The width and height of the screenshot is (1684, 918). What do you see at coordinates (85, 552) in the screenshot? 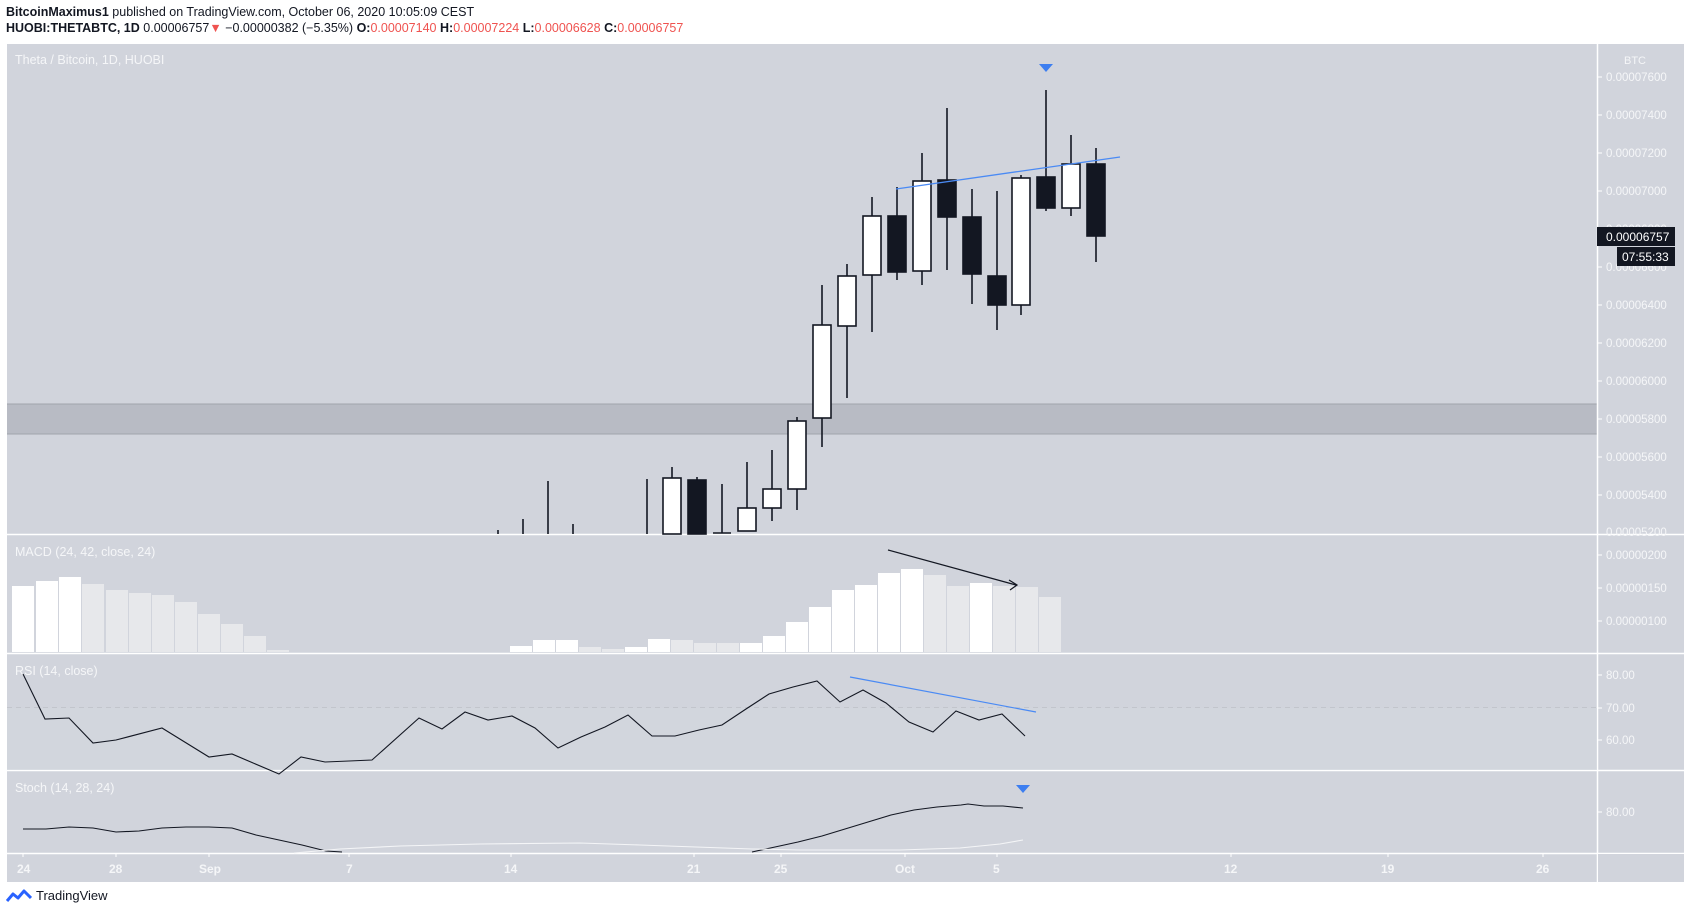
I see `macd-title: MACD (24, 42, close, 24)` at bounding box center [85, 552].